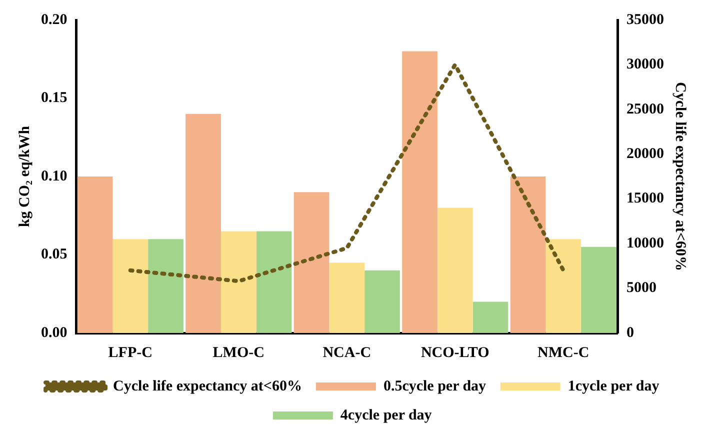 This screenshot has height=445, width=705. I want to click on x-tick-label: NCO-LTO, so click(455, 352).